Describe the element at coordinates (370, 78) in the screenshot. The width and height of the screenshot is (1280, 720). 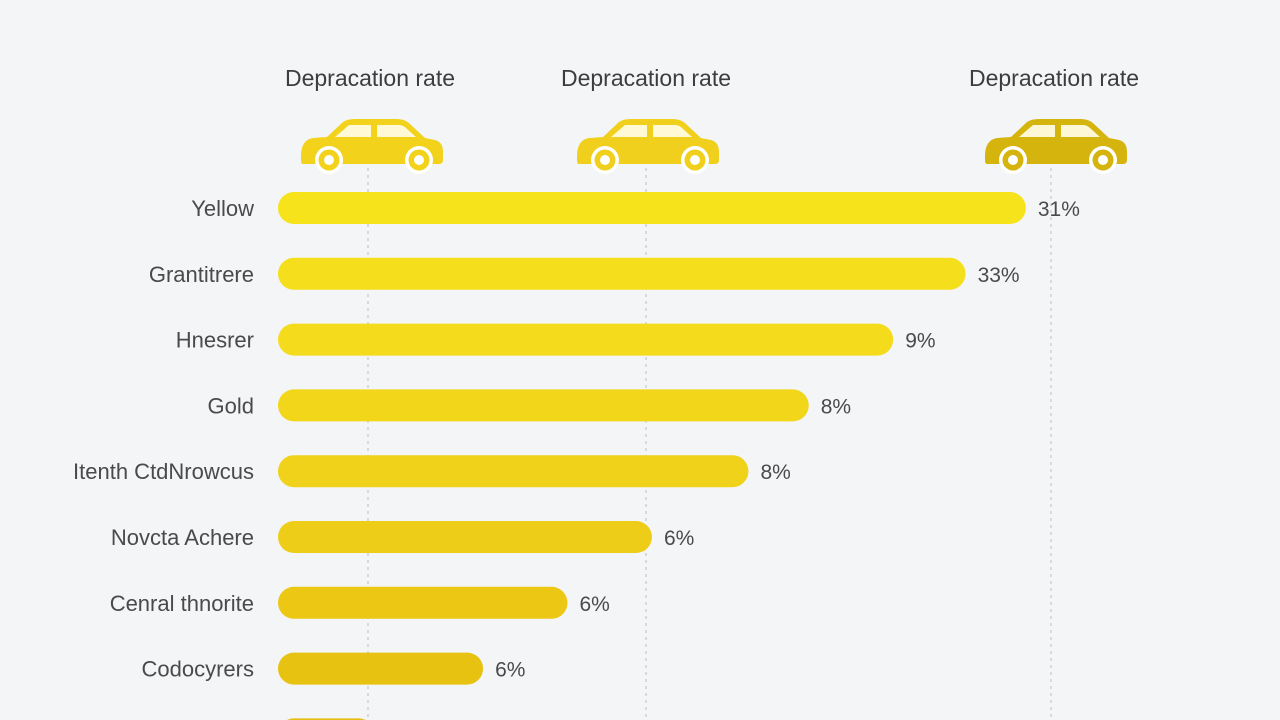
I see `column-header-1: Depracation rate` at that location.